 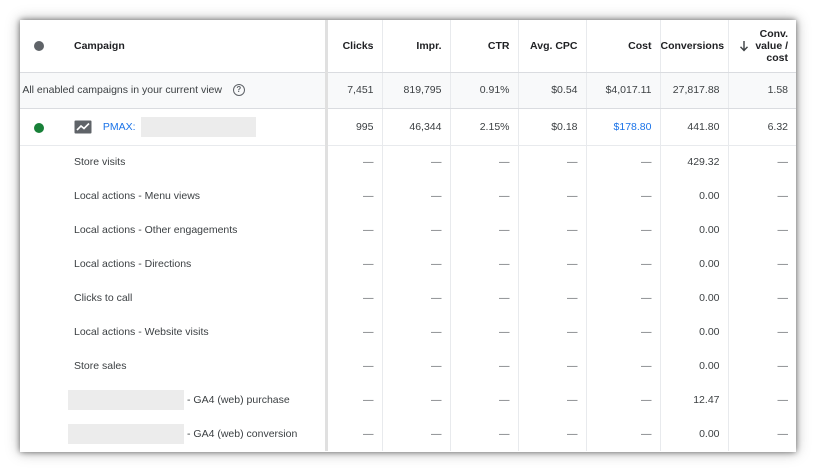 I want to click on column-header-cost: Cost, so click(x=623, y=46).